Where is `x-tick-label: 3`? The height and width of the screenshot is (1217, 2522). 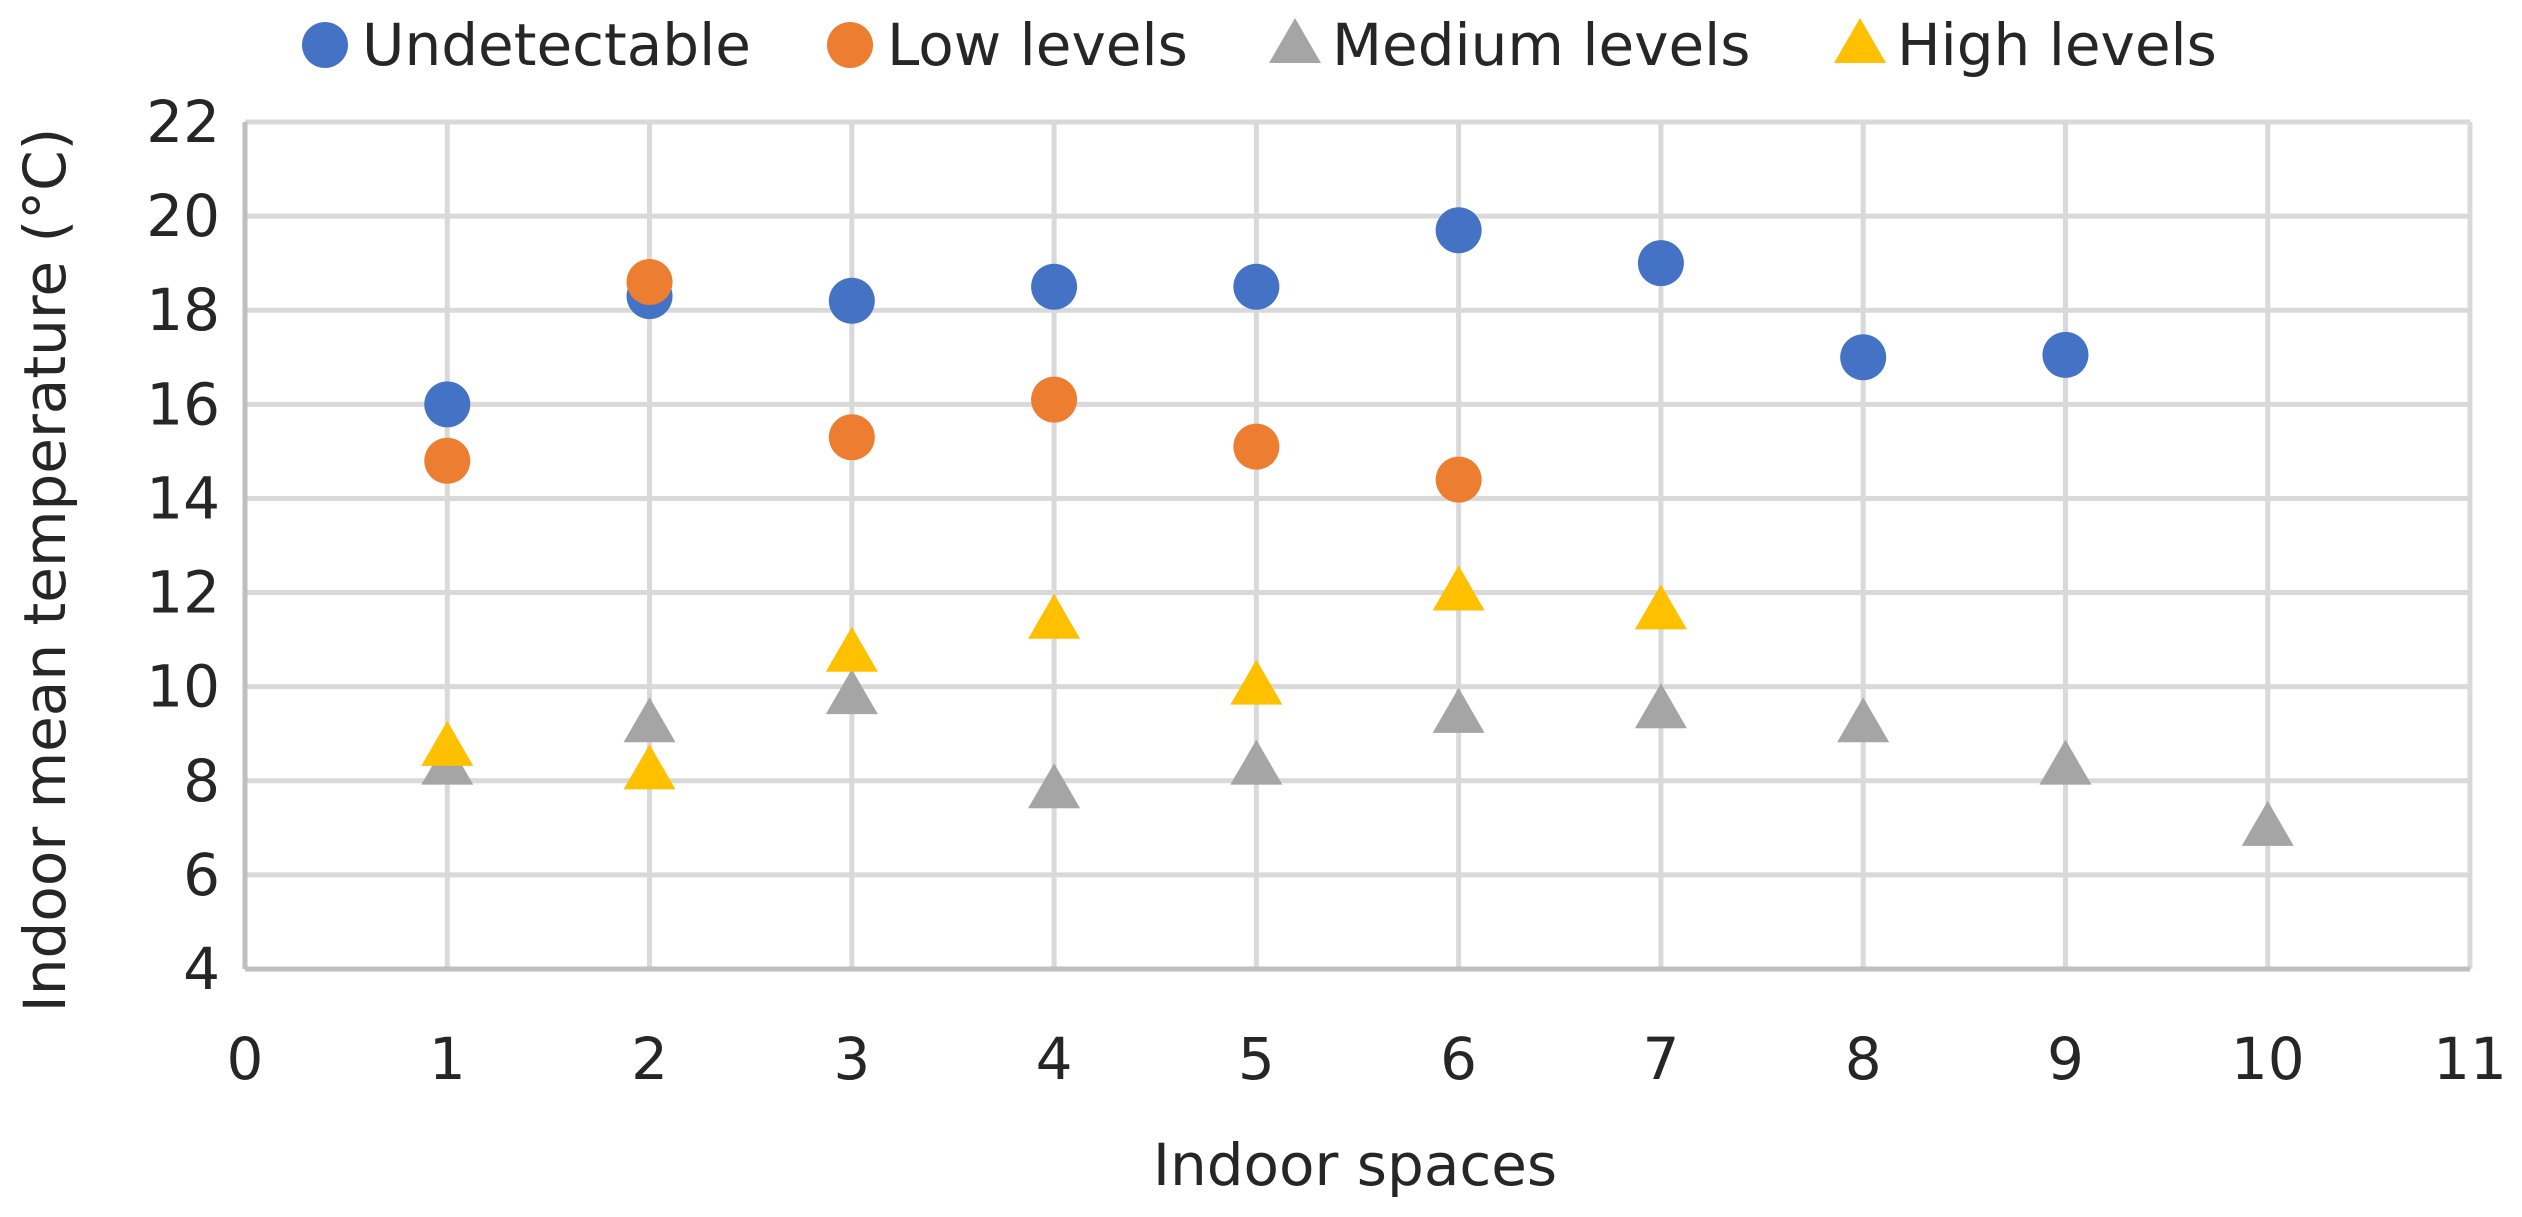 x-tick-label: 3 is located at coordinates (851, 1059).